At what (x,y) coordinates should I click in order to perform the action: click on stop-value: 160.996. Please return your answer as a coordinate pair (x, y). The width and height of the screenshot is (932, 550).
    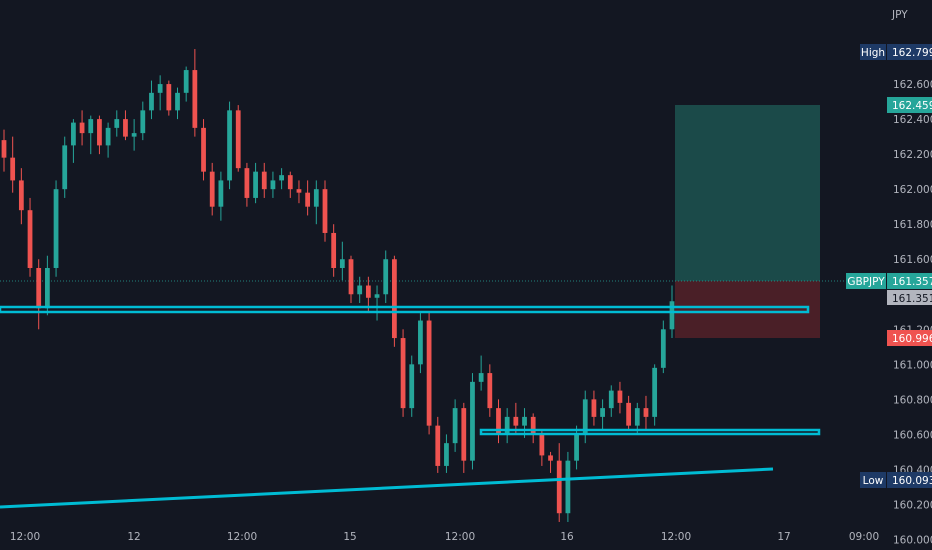
    Looking at the image, I should click on (912, 339).